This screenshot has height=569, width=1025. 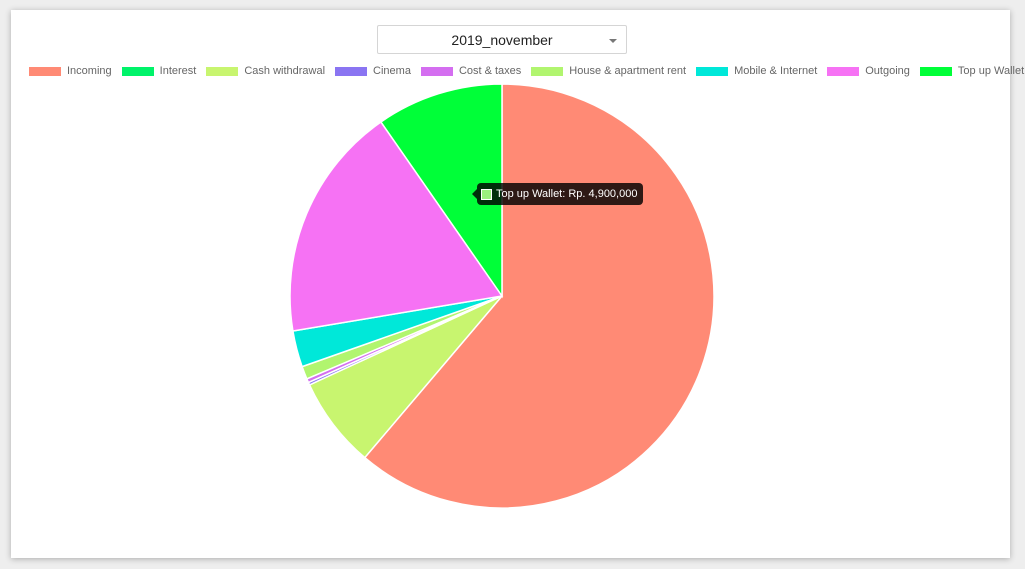 I want to click on month-select-value: 2019_november, so click(x=502, y=40).